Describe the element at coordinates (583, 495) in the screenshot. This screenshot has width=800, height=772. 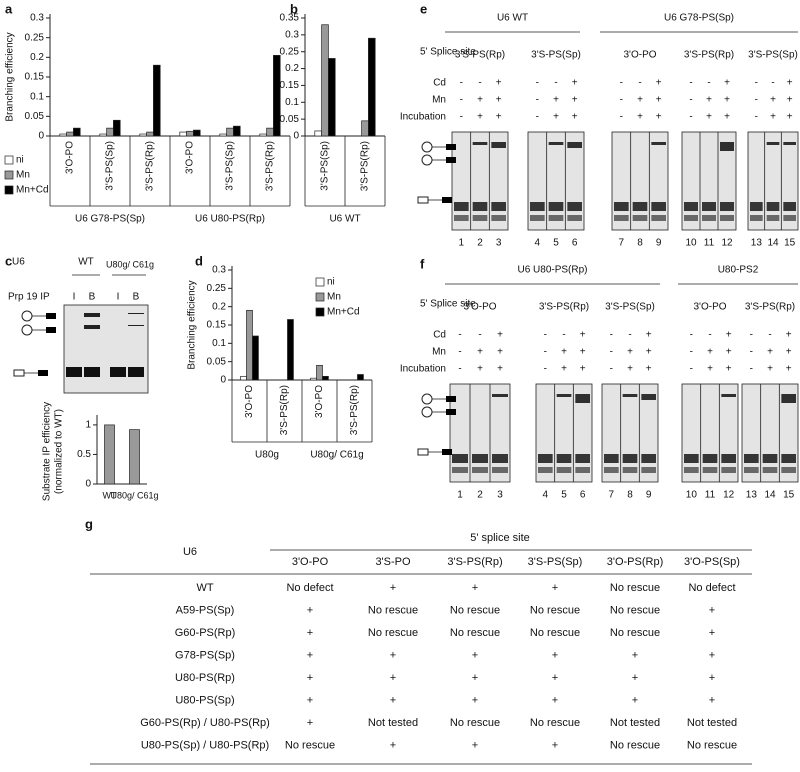
I see `lane-number: 6` at that location.